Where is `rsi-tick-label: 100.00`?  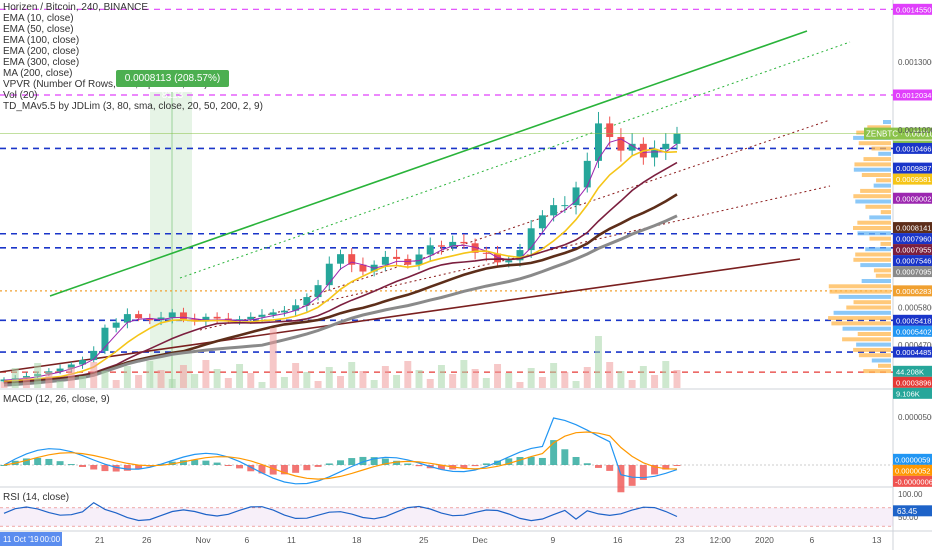 rsi-tick-label: 100.00 is located at coordinates (910, 494).